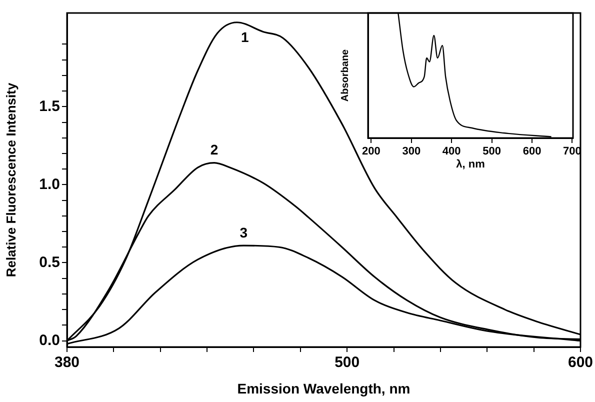 This screenshot has height=402, width=595. What do you see at coordinates (49, 184) in the screenshot?
I see `y-tick-label: 1.0` at bounding box center [49, 184].